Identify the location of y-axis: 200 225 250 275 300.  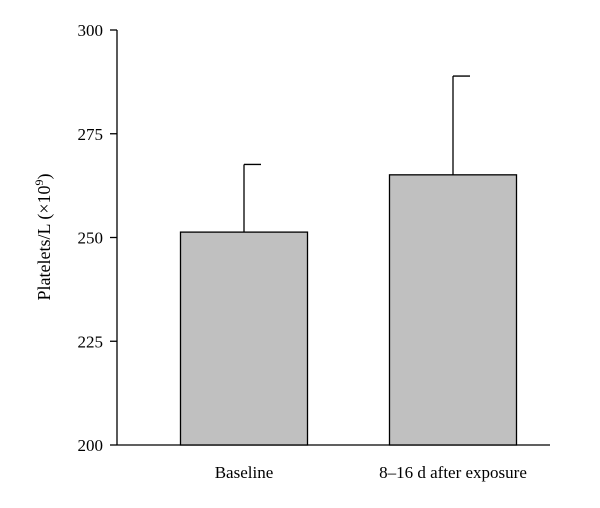
(98, 238).